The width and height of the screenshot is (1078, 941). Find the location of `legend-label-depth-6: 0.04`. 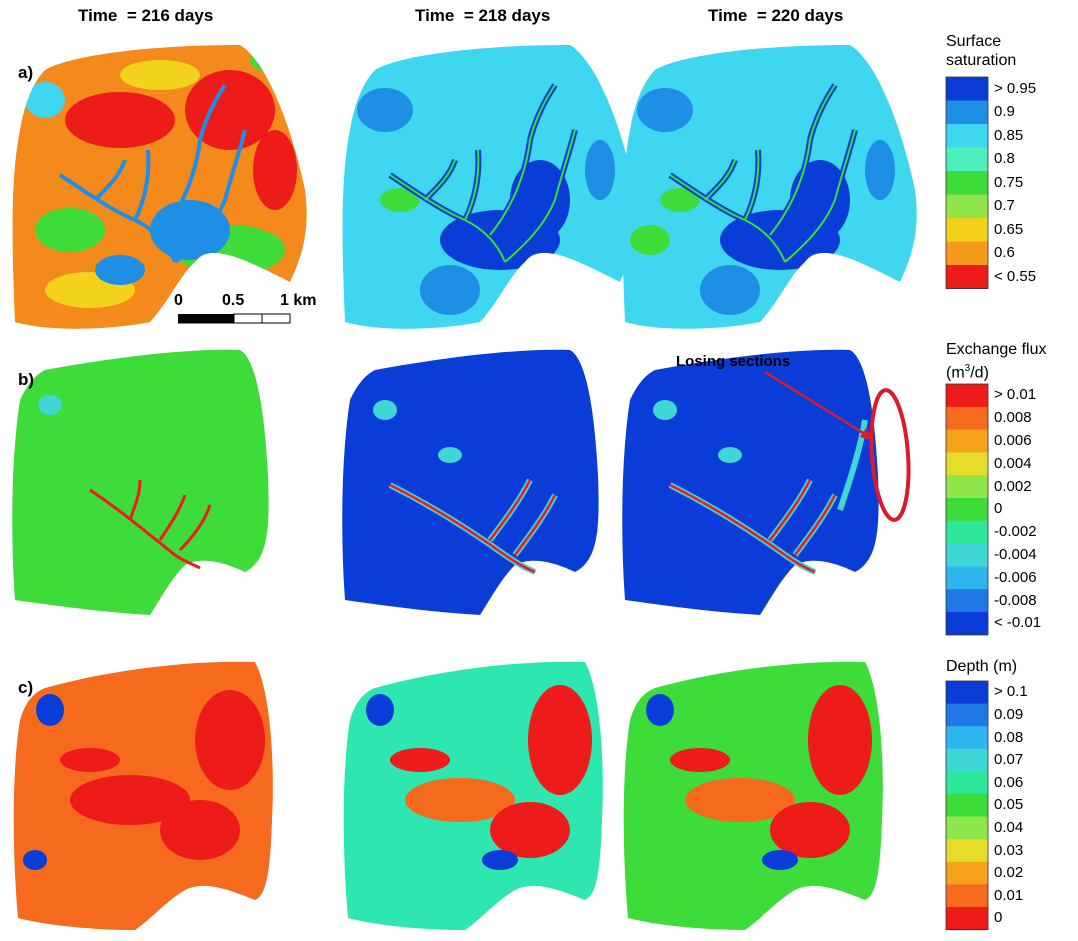

legend-label-depth-6: 0.04 is located at coordinates (1009, 827).